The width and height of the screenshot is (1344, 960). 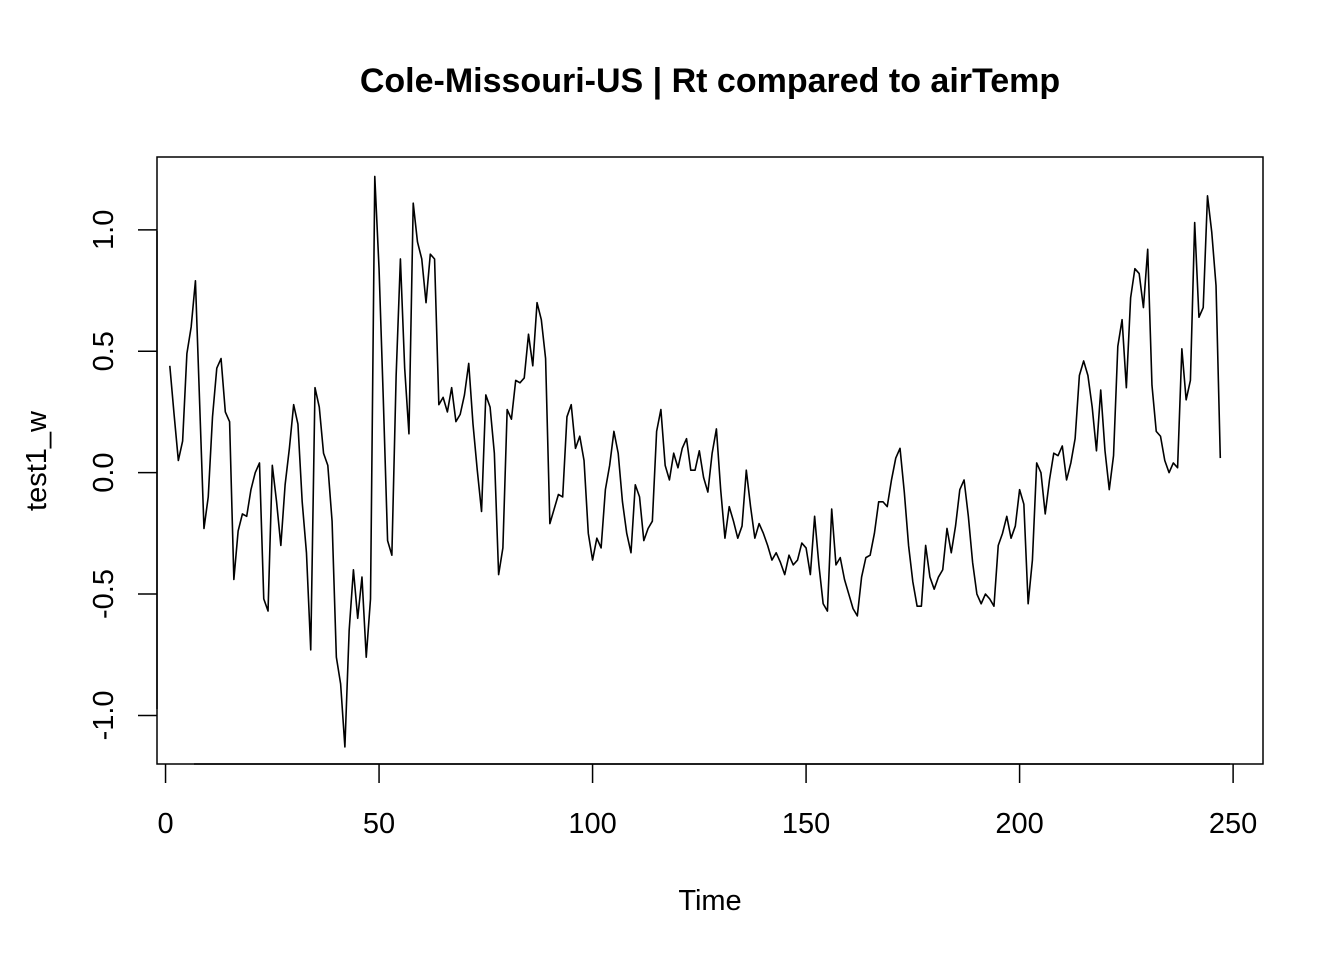 I want to click on y-tick-label: 0.0, so click(x=104, y=472).